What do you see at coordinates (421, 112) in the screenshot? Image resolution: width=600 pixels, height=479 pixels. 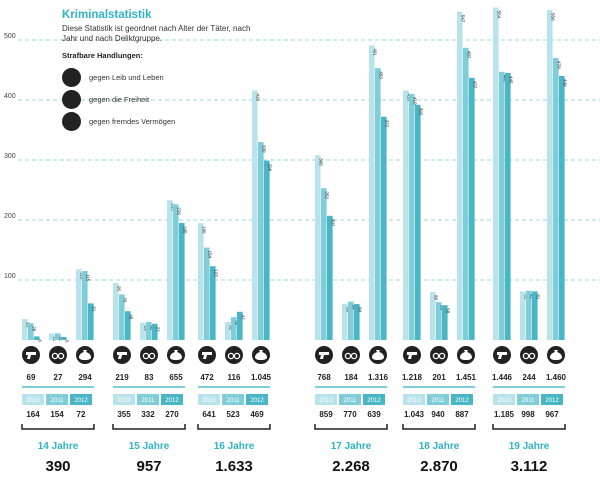 I see `bar-value-label: 392` at bounding box center [421, 112].